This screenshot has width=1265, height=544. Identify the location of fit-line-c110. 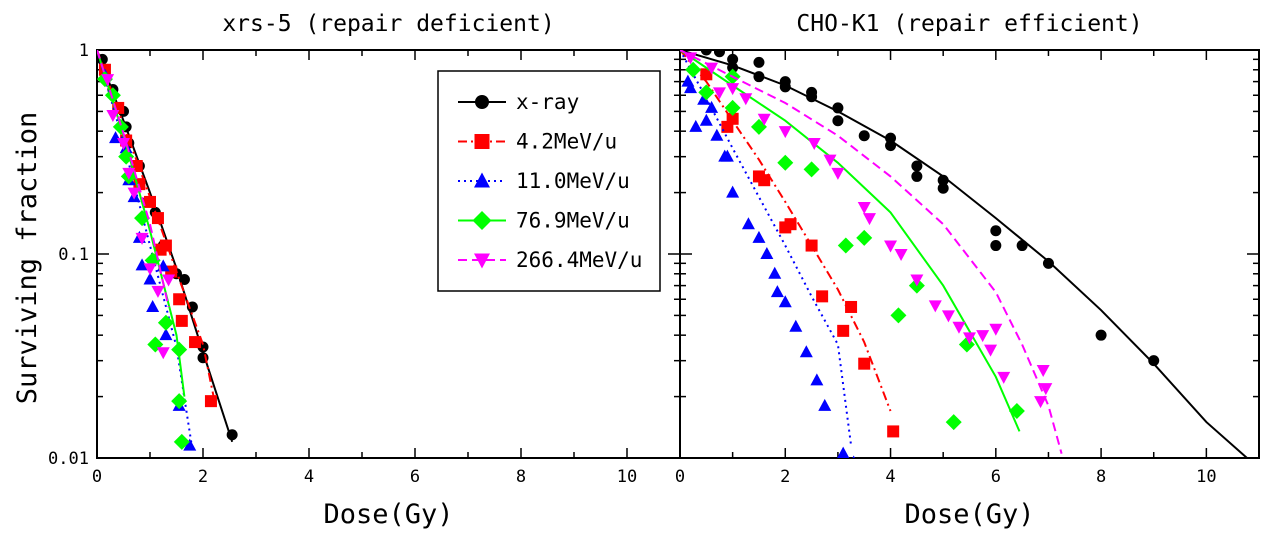
(145, 250).